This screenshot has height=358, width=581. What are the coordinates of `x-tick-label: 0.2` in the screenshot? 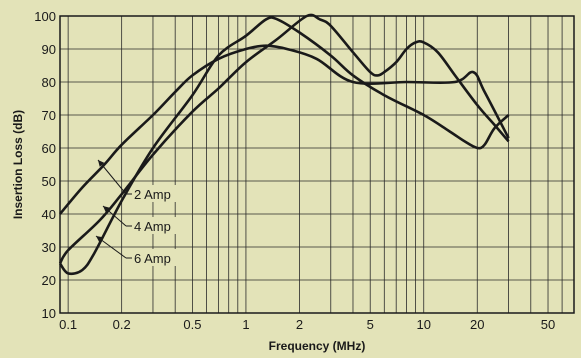 It's located at (122, 324).